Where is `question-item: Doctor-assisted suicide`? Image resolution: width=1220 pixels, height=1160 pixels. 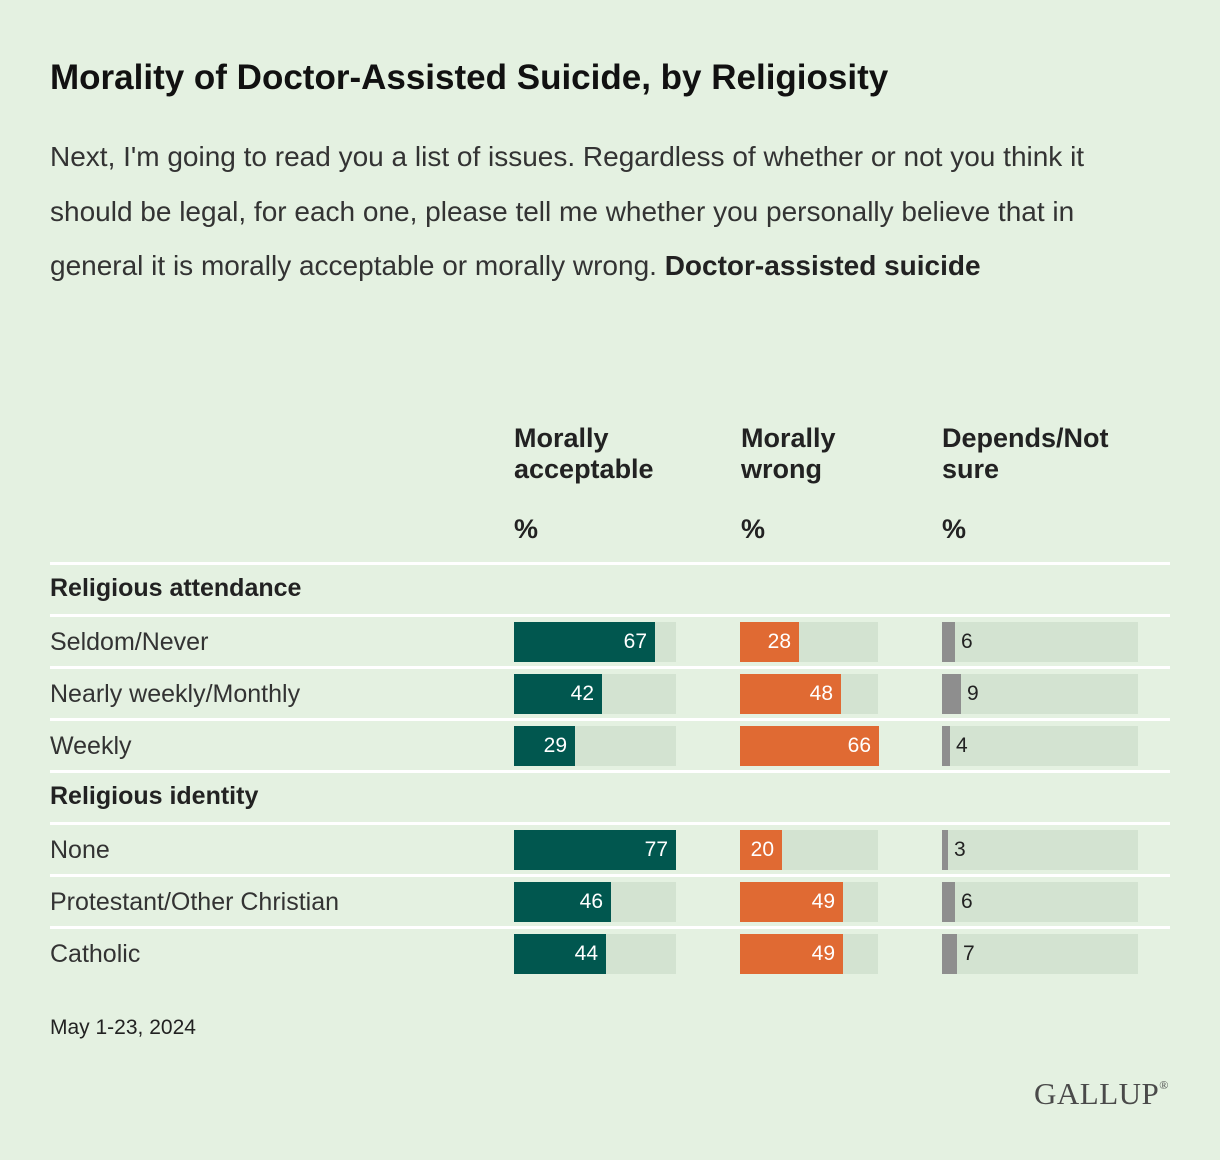 question-item: Doctor-assisted suicide is located at coordinates (822, 265).